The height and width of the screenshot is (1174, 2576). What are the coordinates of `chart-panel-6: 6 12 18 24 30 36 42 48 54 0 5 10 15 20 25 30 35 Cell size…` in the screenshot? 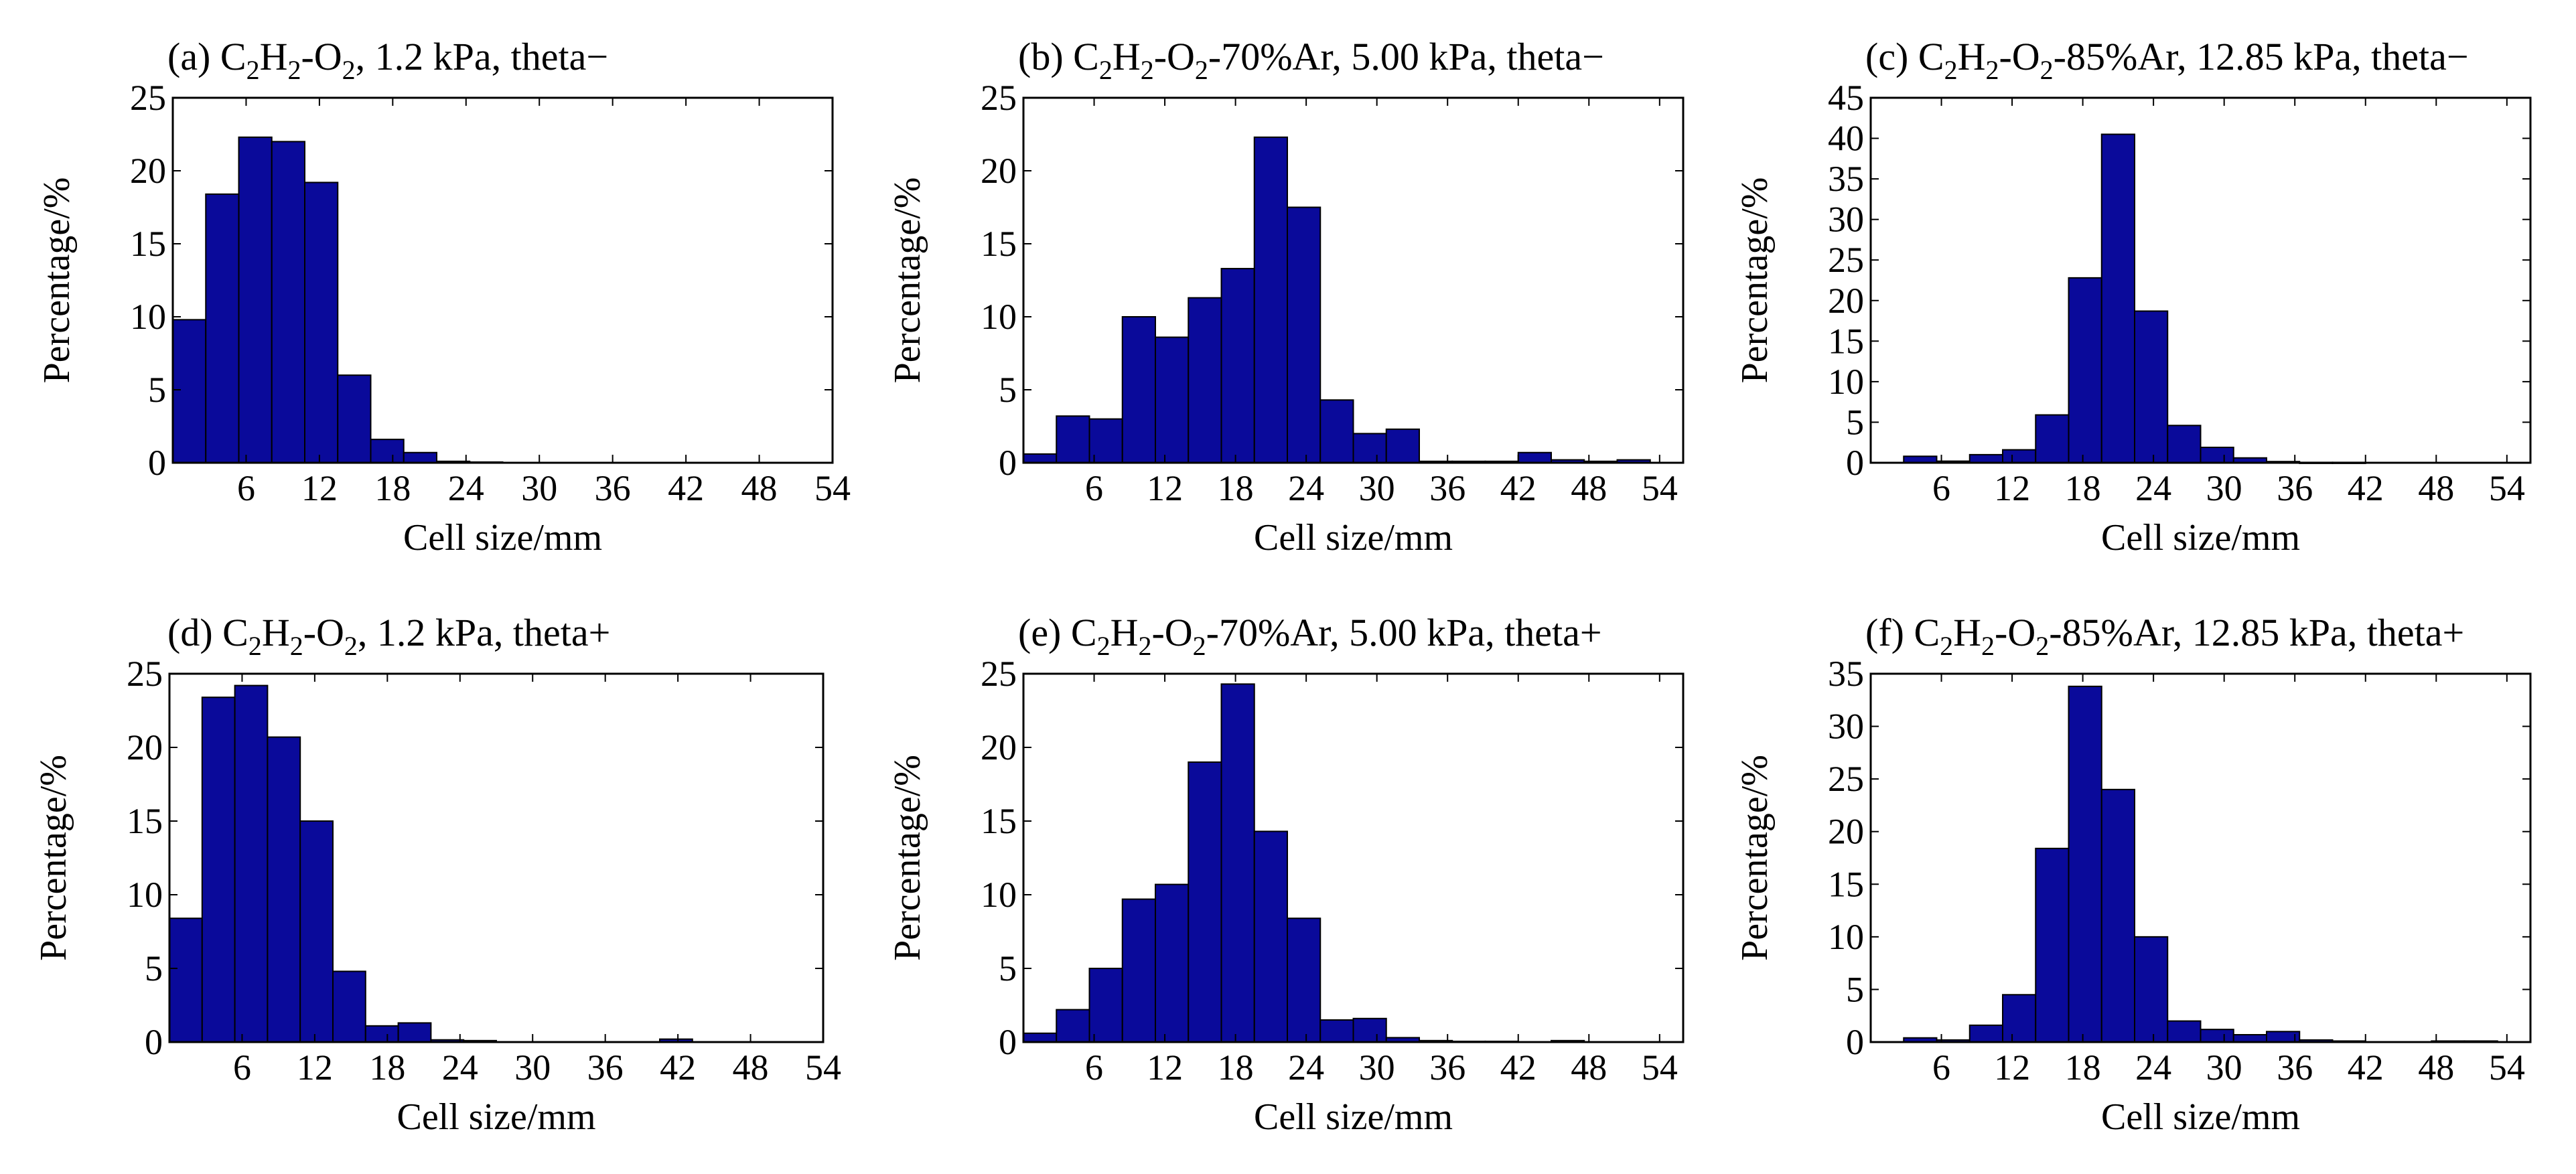 It's located at (2133, 874).